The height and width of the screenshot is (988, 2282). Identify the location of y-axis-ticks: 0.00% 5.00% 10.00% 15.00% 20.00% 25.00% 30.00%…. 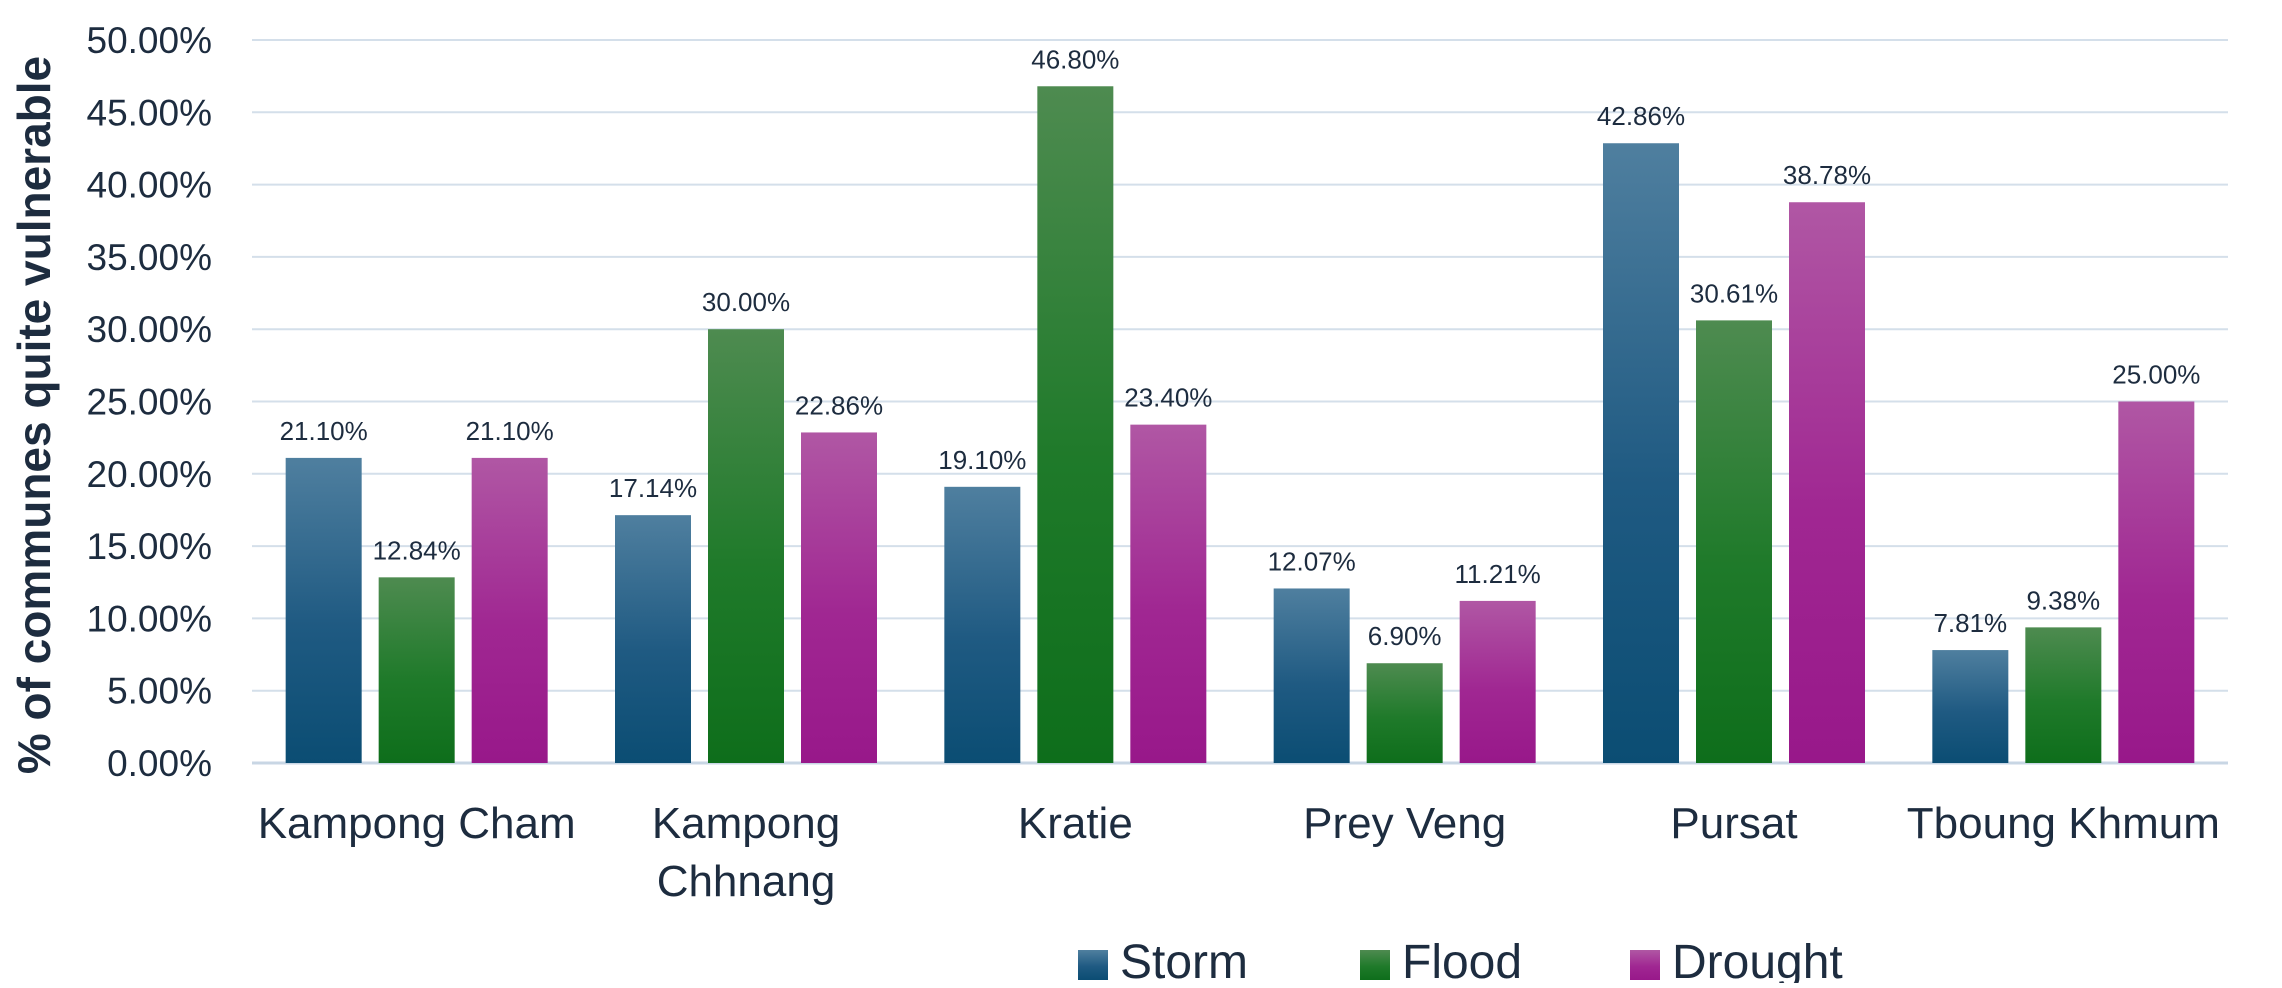
(150, 402).